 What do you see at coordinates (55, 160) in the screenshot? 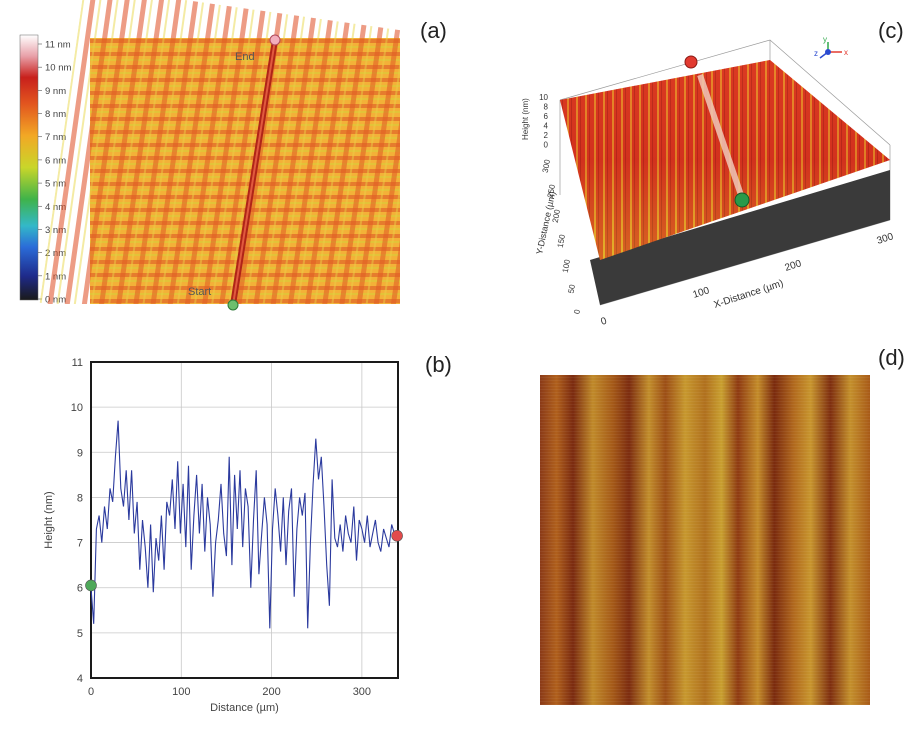
I see `colorbar-tick-label: 6 nm` at bounding box center [55, 160].